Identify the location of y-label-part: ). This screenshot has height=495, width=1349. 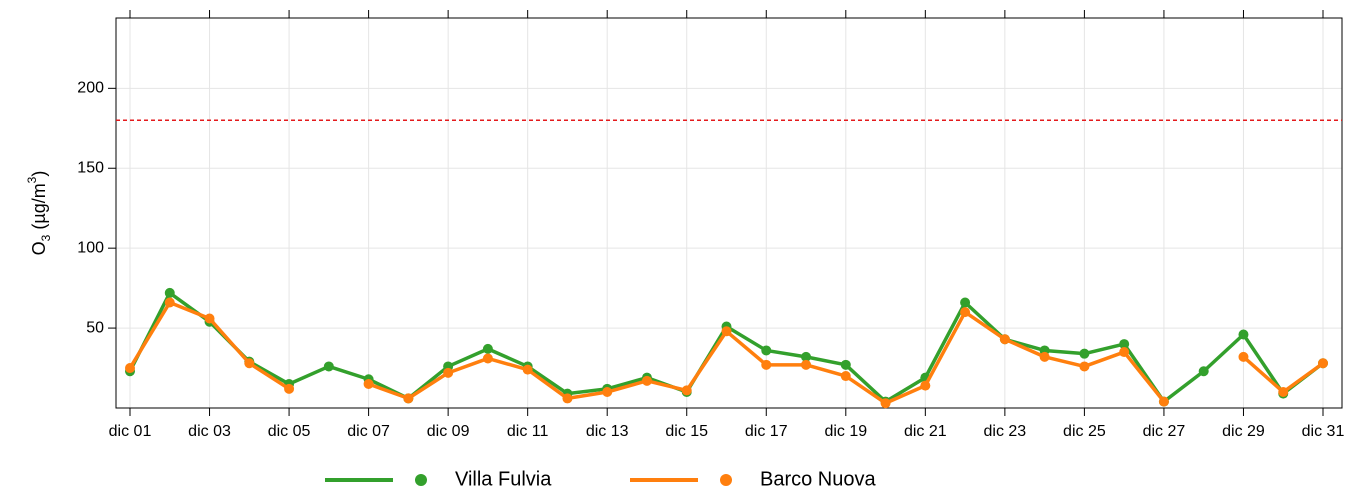
(39, 174).